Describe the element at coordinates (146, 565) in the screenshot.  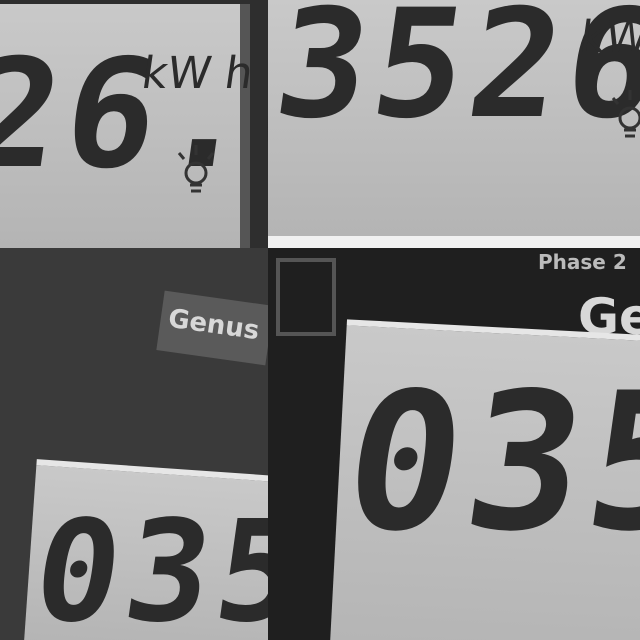
I see `meter-reading: 035` at that location.